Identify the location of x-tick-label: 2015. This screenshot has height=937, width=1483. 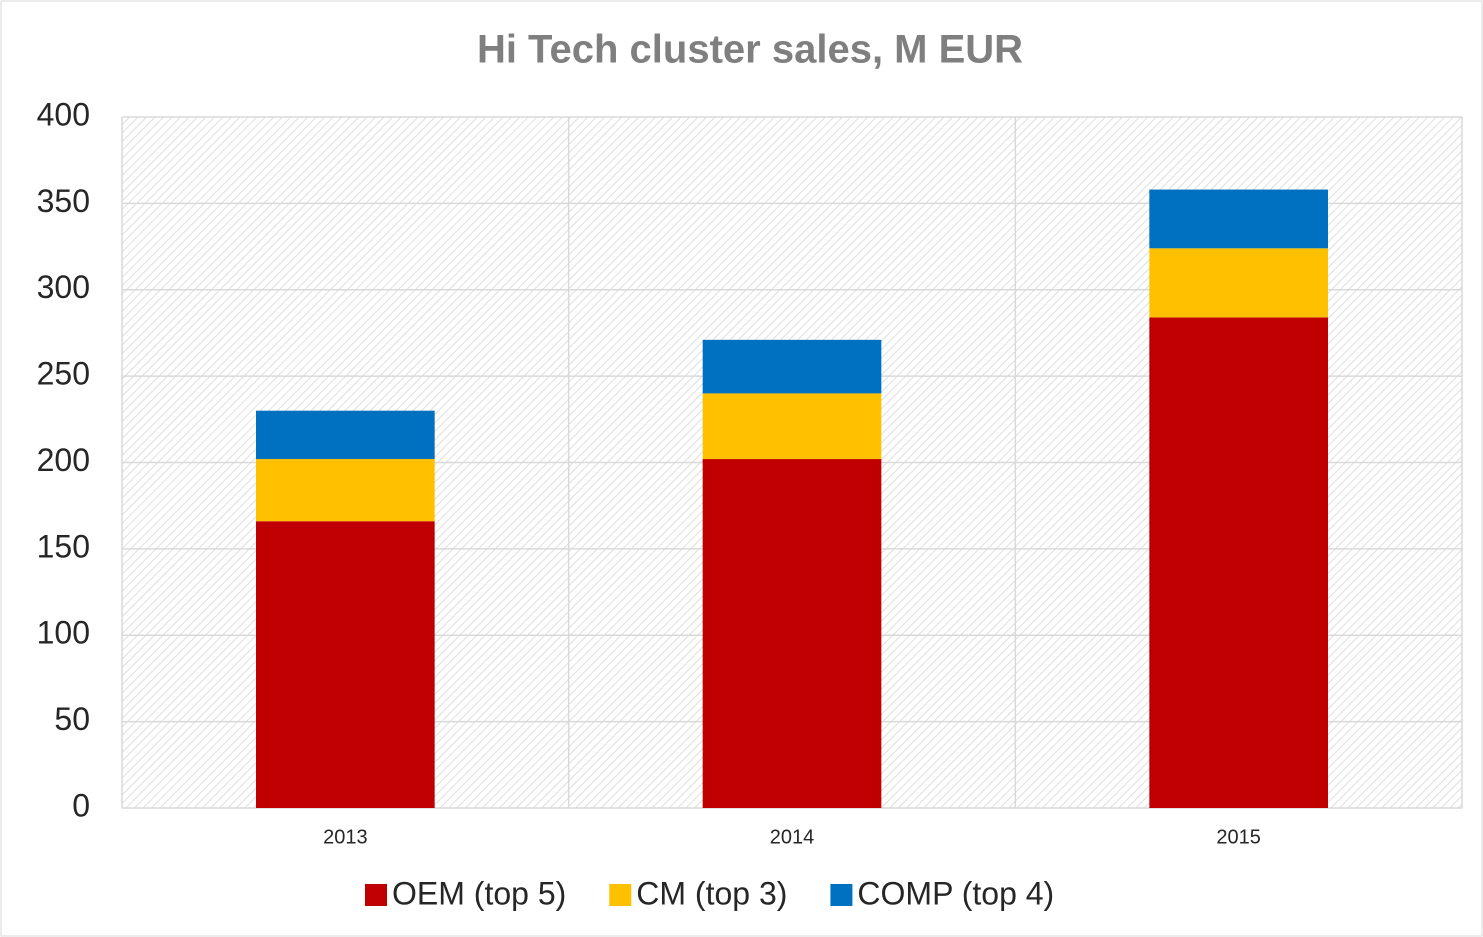
(1238, 837).